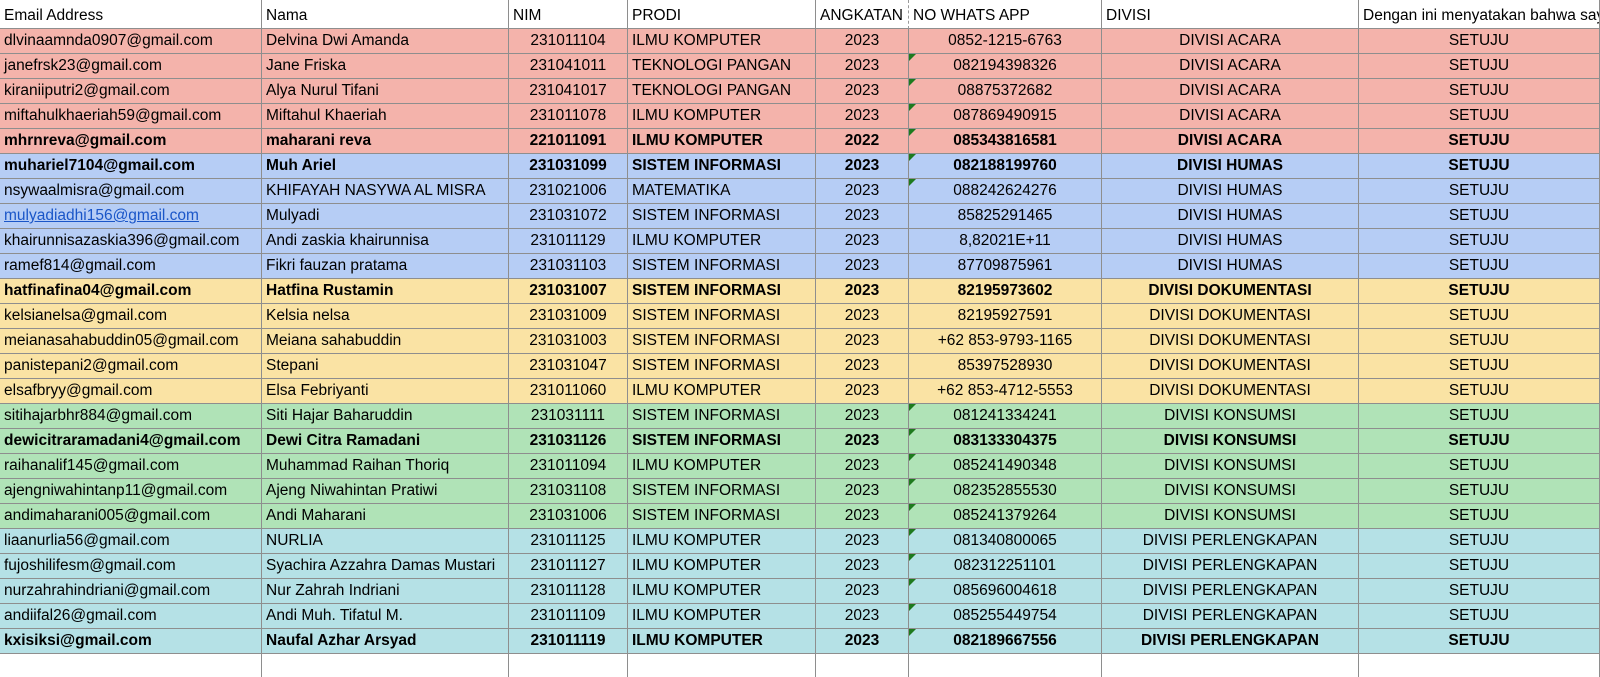 This screenshot has height=677, width=1600. I want to click on empty-row, so click(800, 665).